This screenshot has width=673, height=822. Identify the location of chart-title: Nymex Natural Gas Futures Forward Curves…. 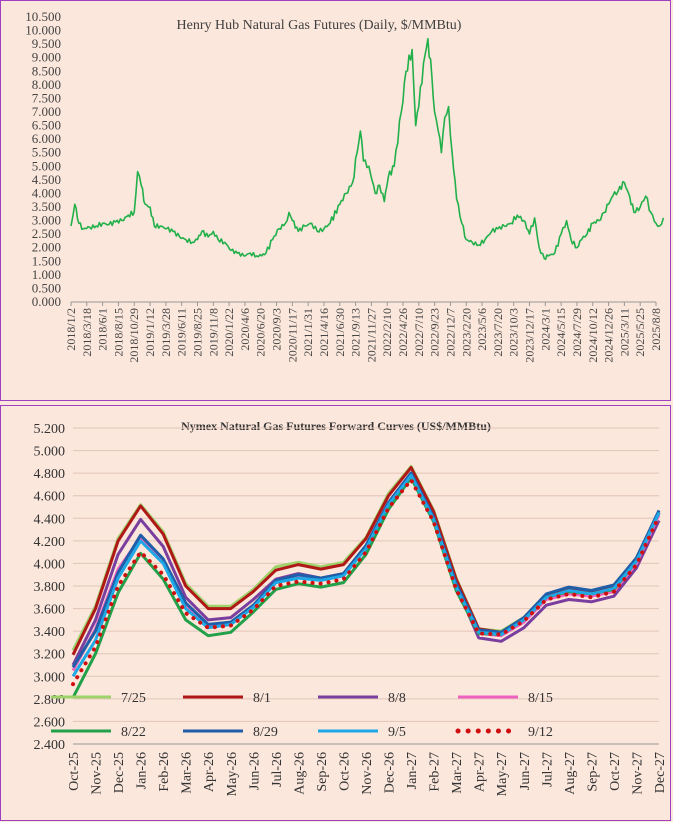
(336, 426).